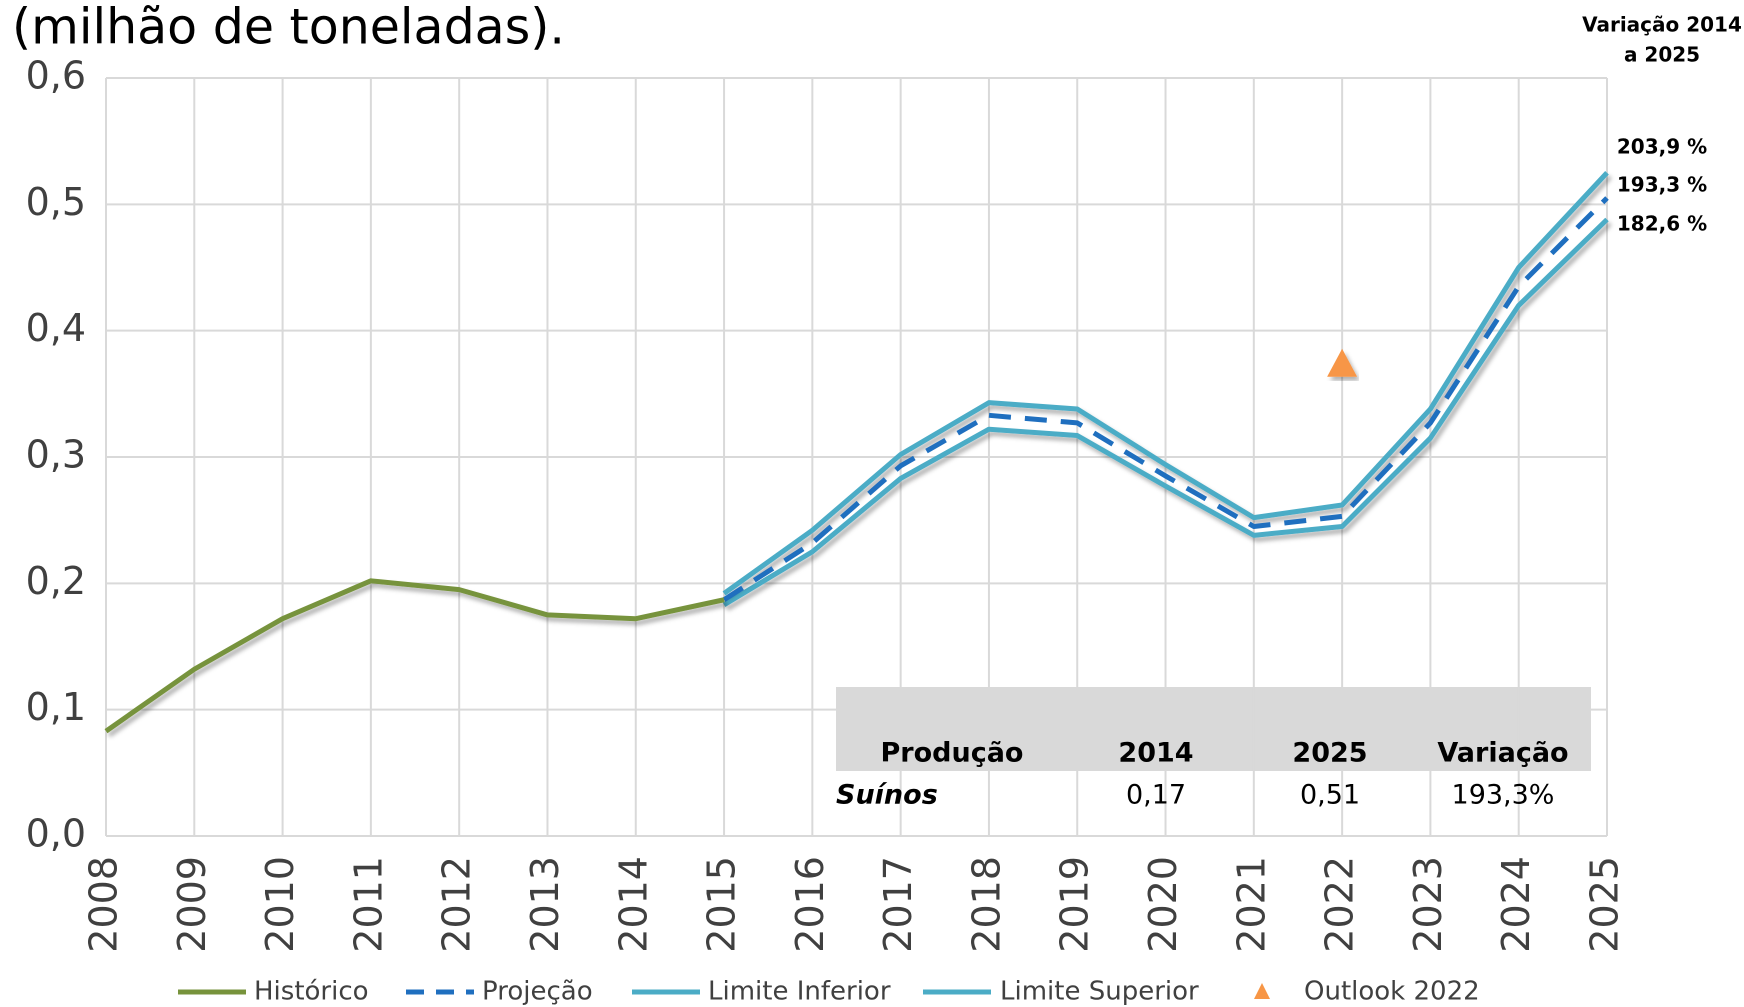 The image size is (1744, 1007). Describe the element at coordinates (1516, 904) in the screenshot. I see `x-tick-label: 2024` at that location.